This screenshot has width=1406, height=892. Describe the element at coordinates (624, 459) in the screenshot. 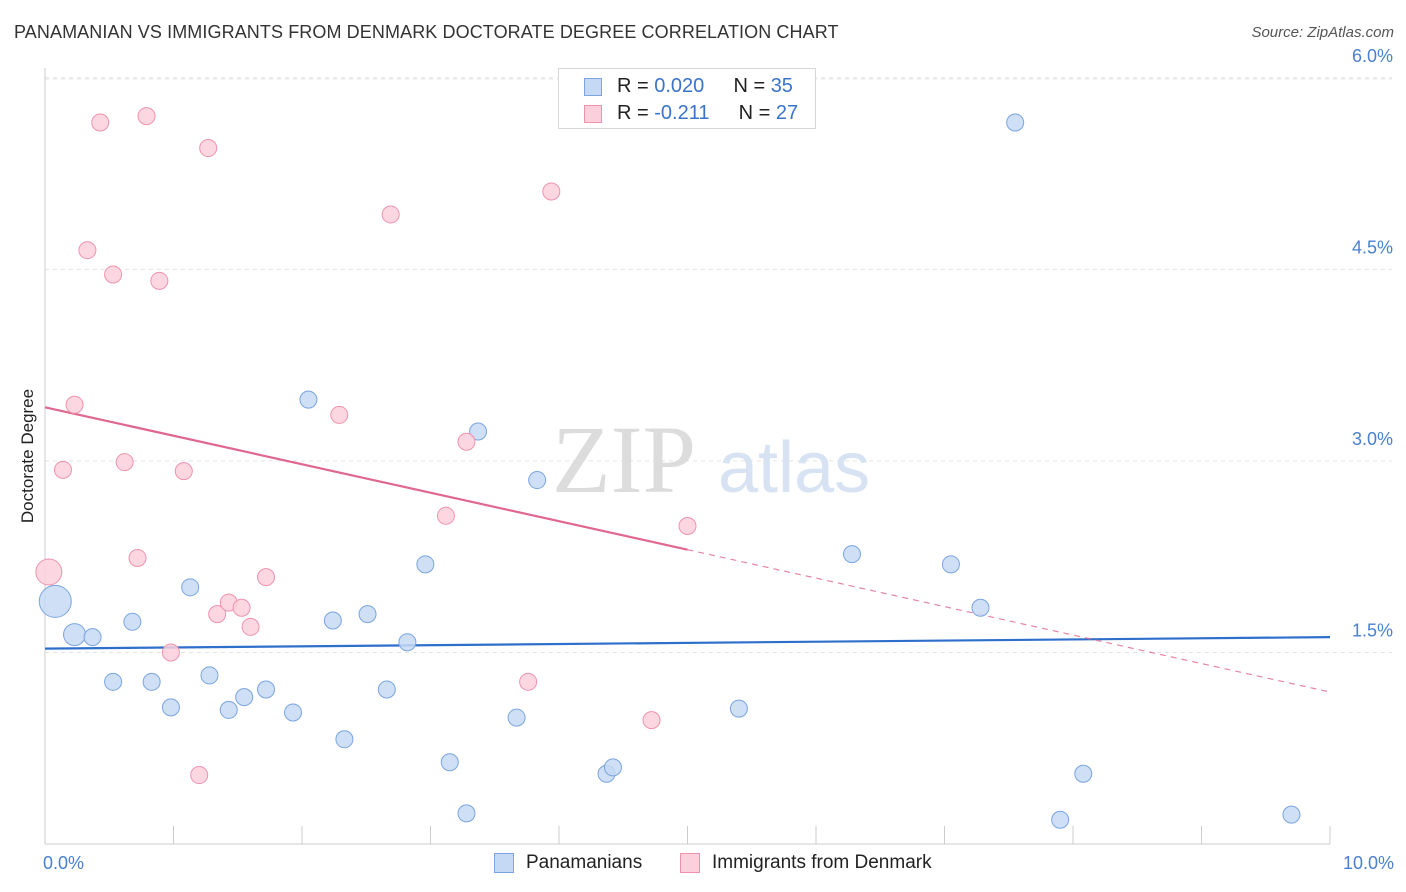

I see `watermark-zip: ZIP` at that location.